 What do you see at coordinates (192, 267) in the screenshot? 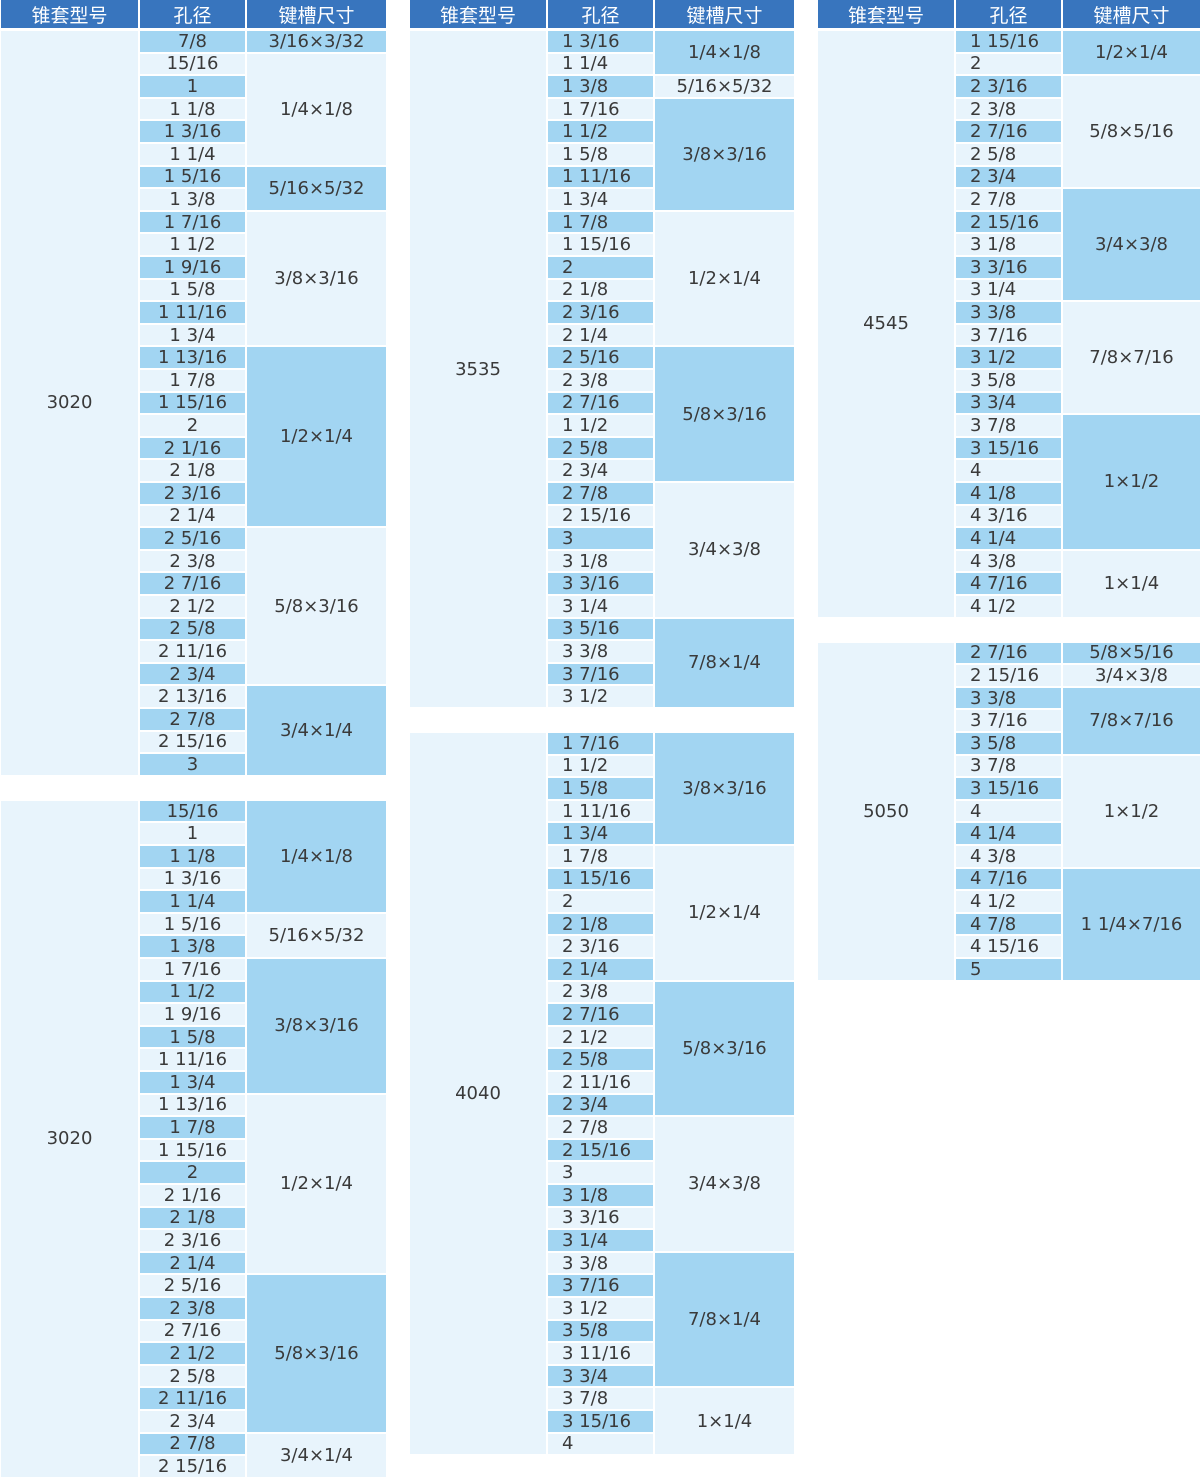
I see `bore-cell: 1 9/16` at bounding box center [192, 267].